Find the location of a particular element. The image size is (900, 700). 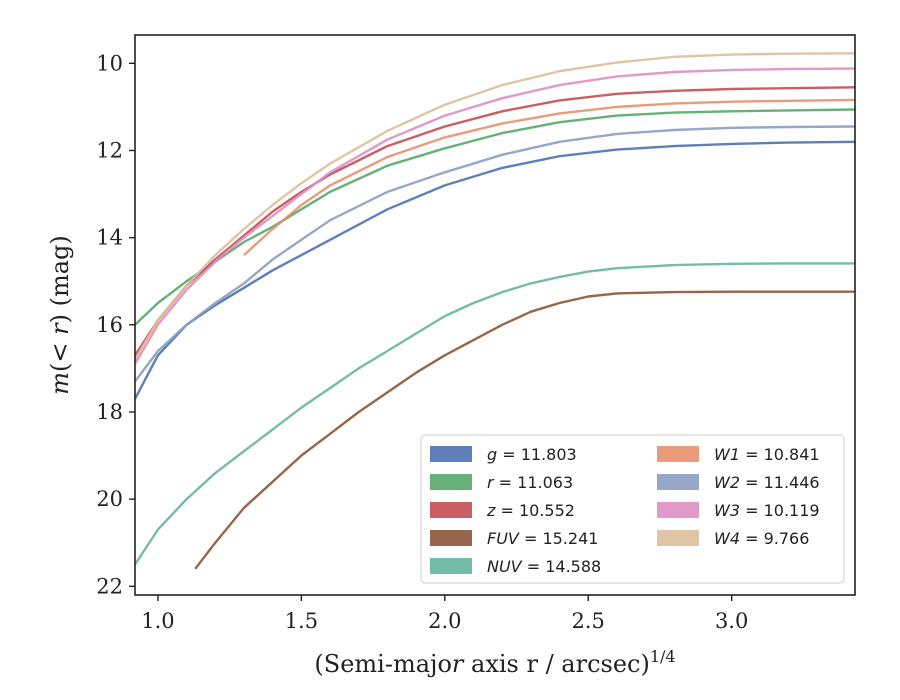

legend-swatch-z is located at coordinates (451, 510).